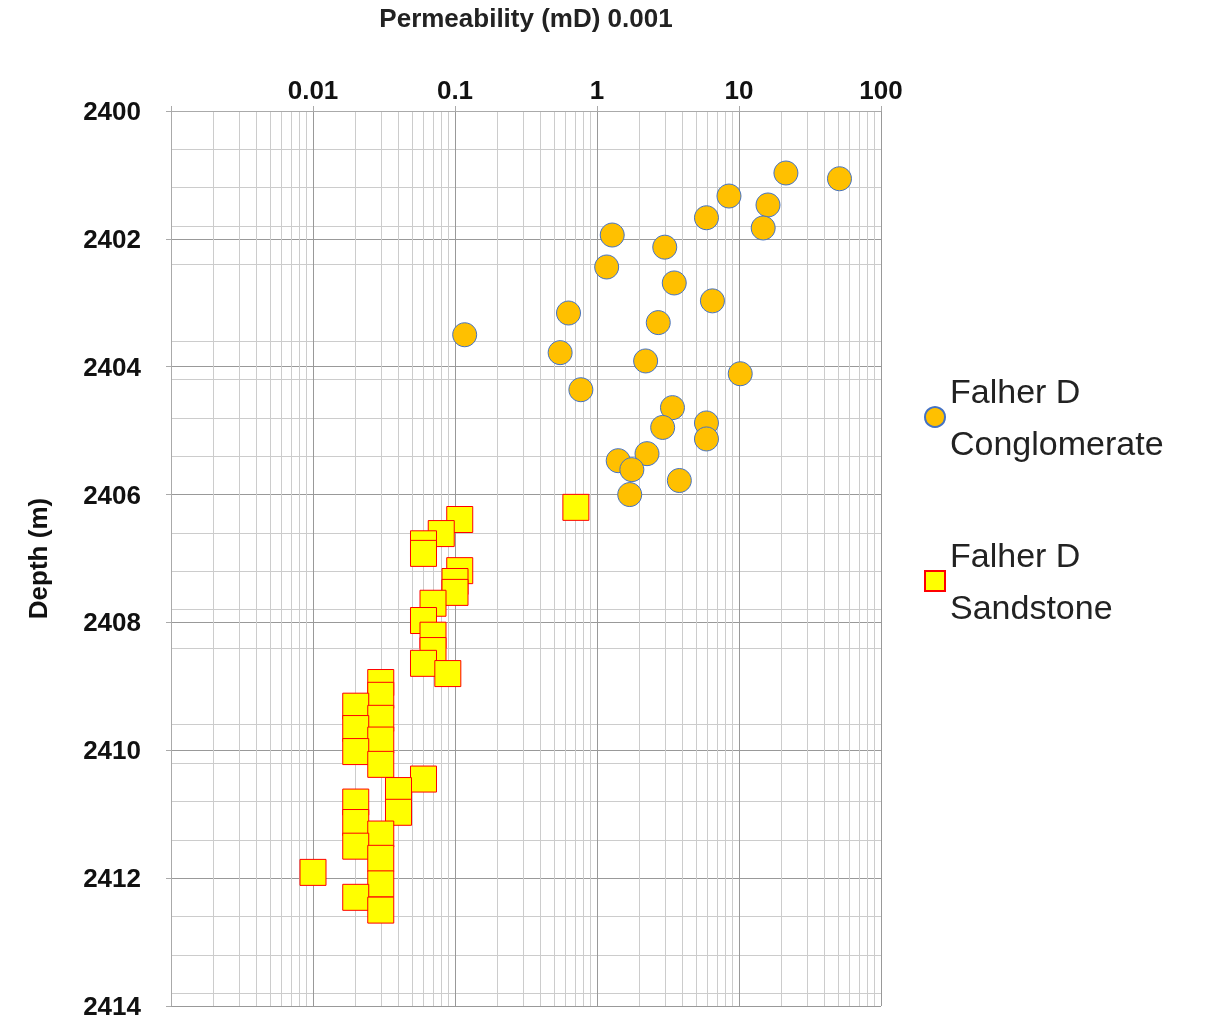 This screenshot has width=1225, height=1032. Describe the element at coordinates (112, 878) in the screenshot. I see `y-tick-label: 2412` at that location.